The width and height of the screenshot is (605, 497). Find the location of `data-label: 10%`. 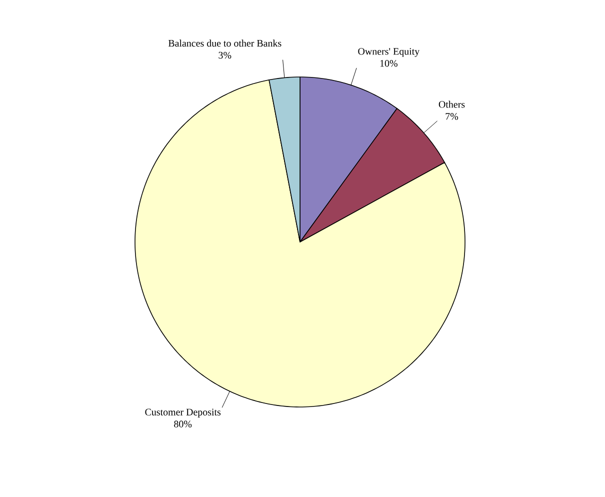

data-label: 10% is located at coordinates (389, 63).